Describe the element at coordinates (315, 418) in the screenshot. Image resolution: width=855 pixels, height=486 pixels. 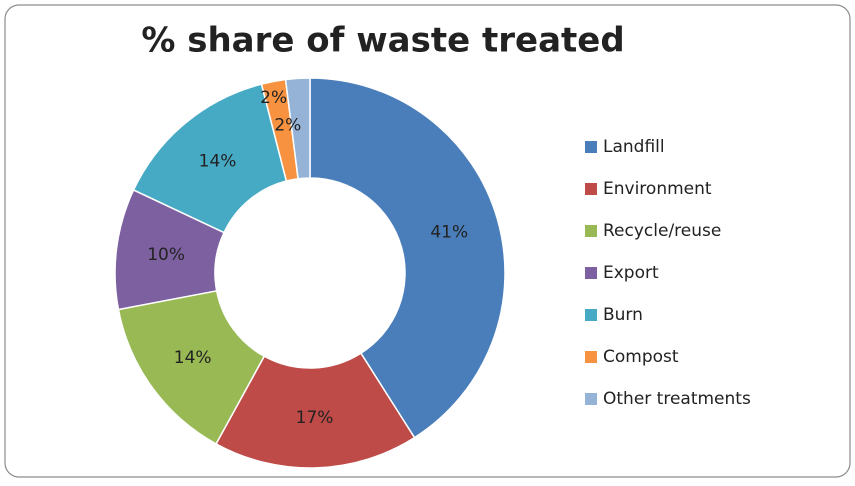
I see `data-label: 17%` at that location.